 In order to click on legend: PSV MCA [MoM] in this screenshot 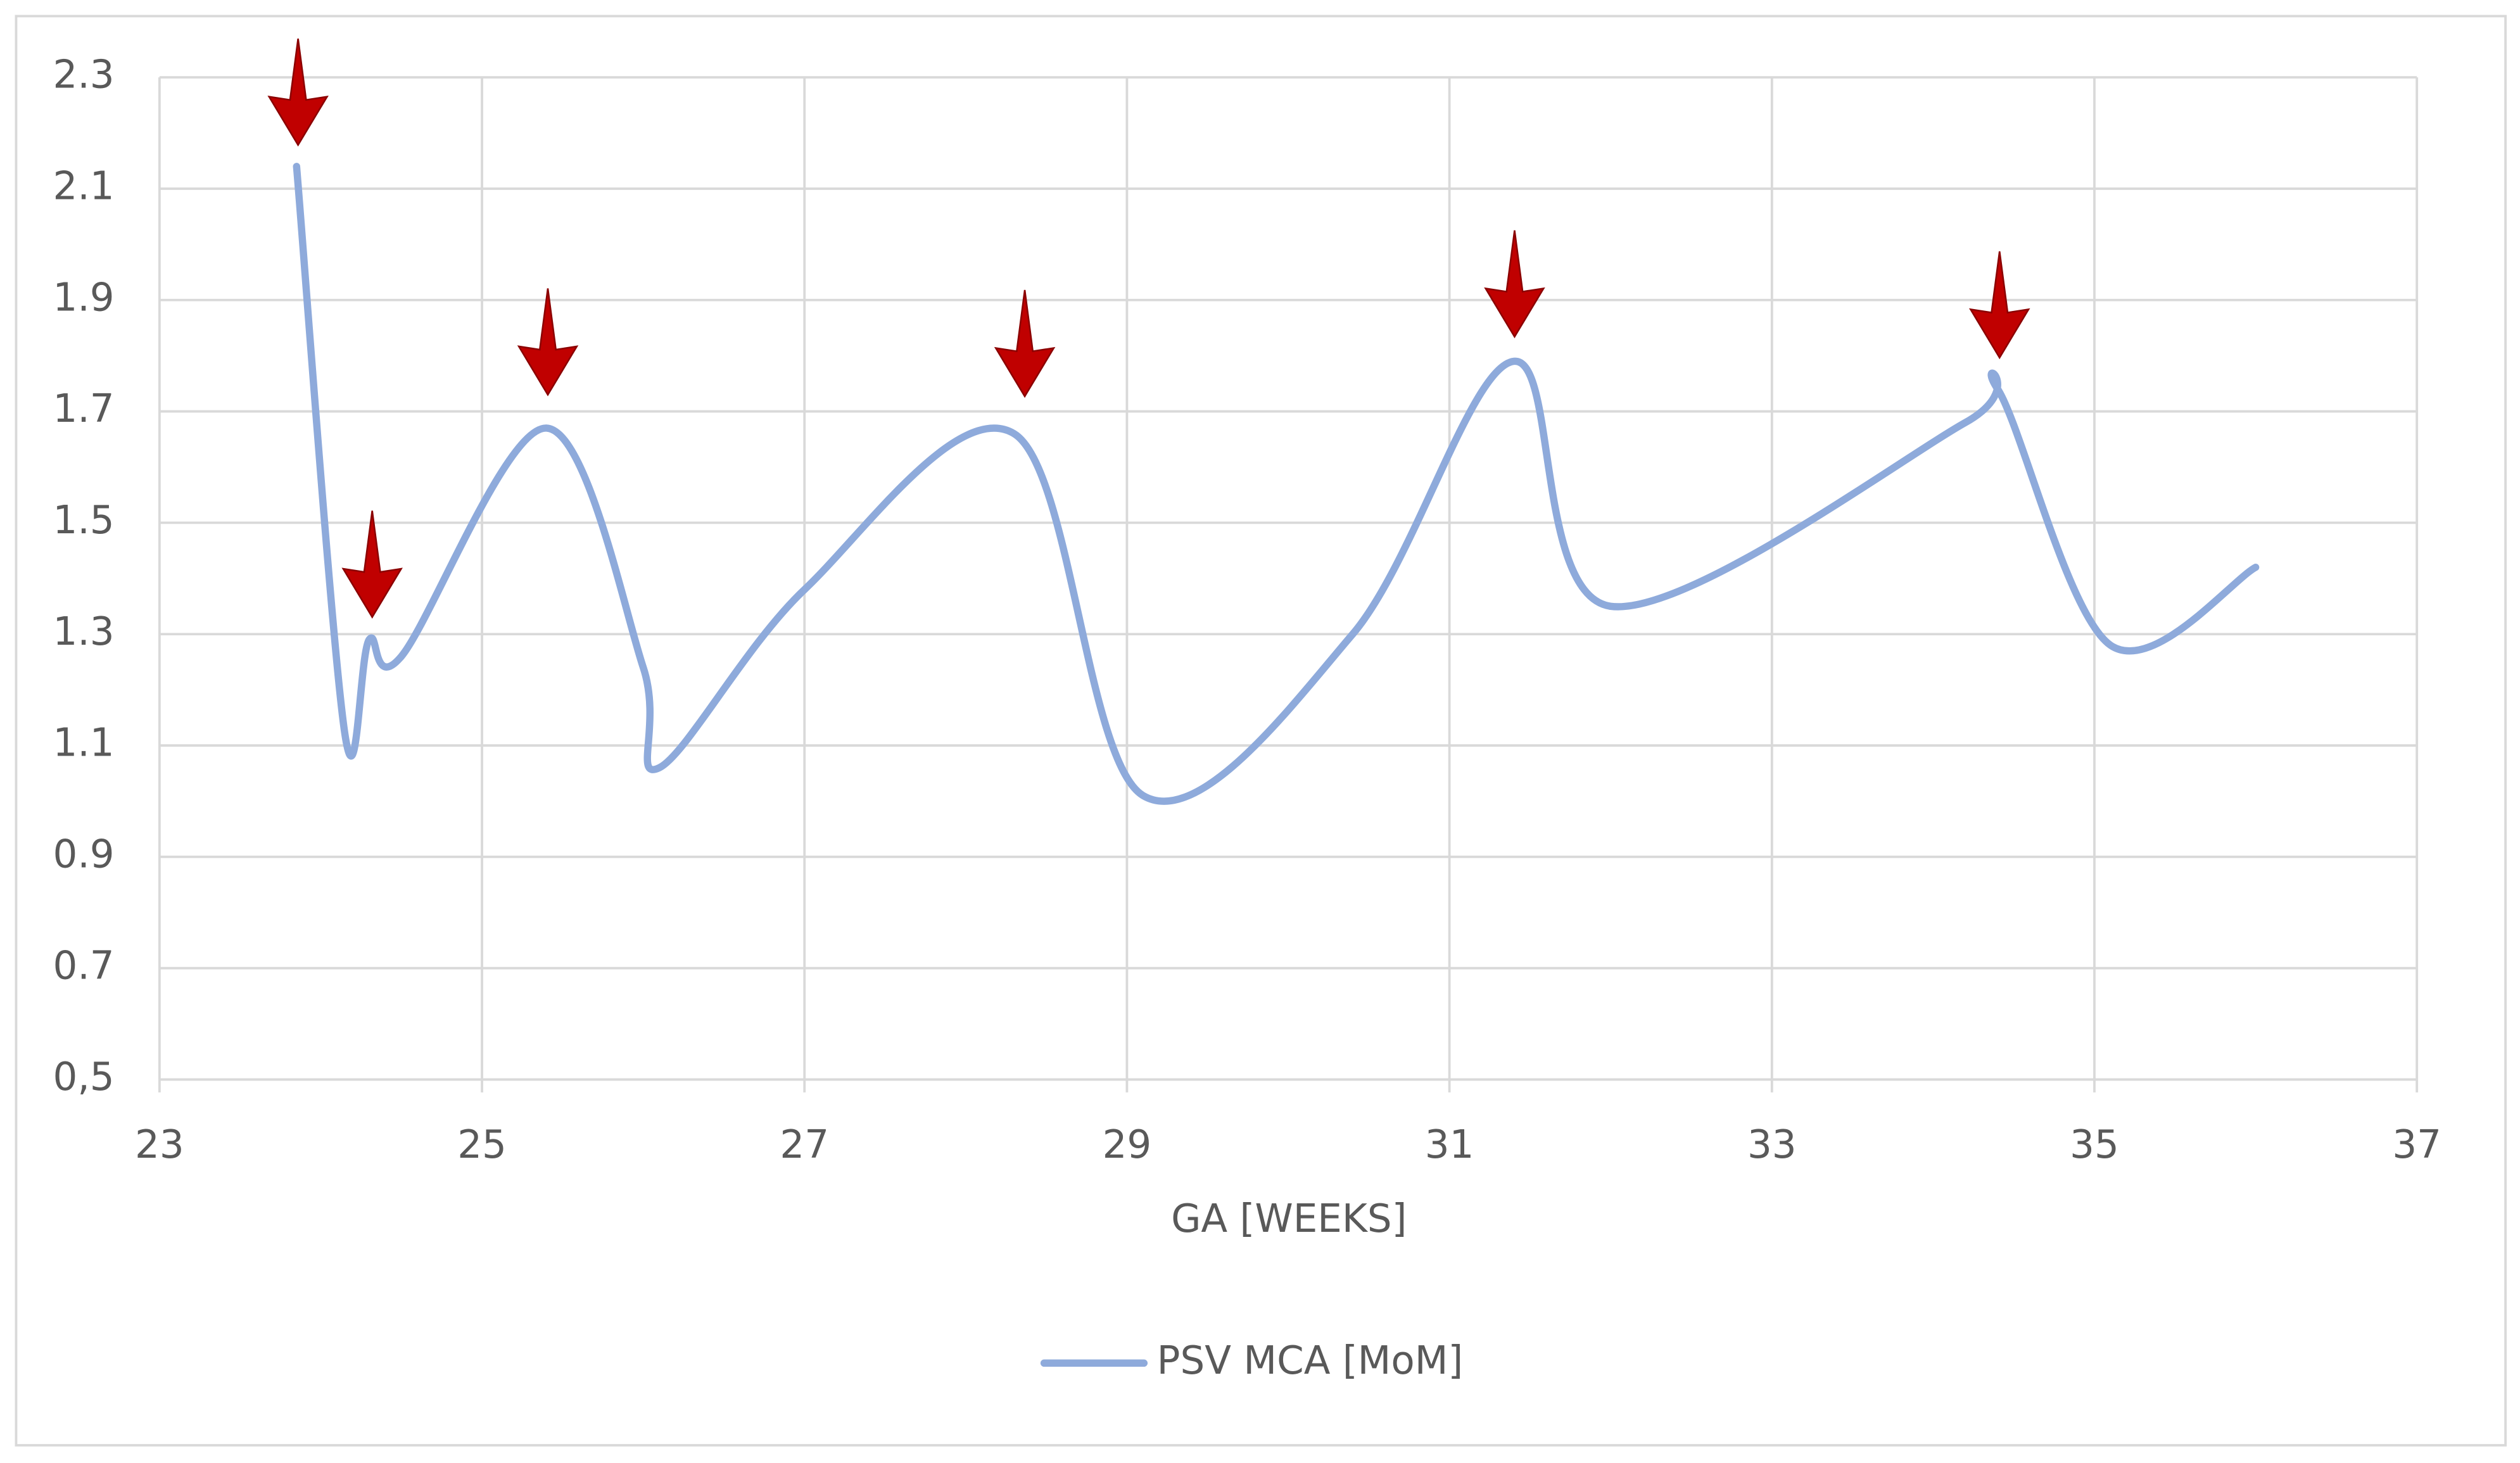, I will do `click(1252, 1360)`.